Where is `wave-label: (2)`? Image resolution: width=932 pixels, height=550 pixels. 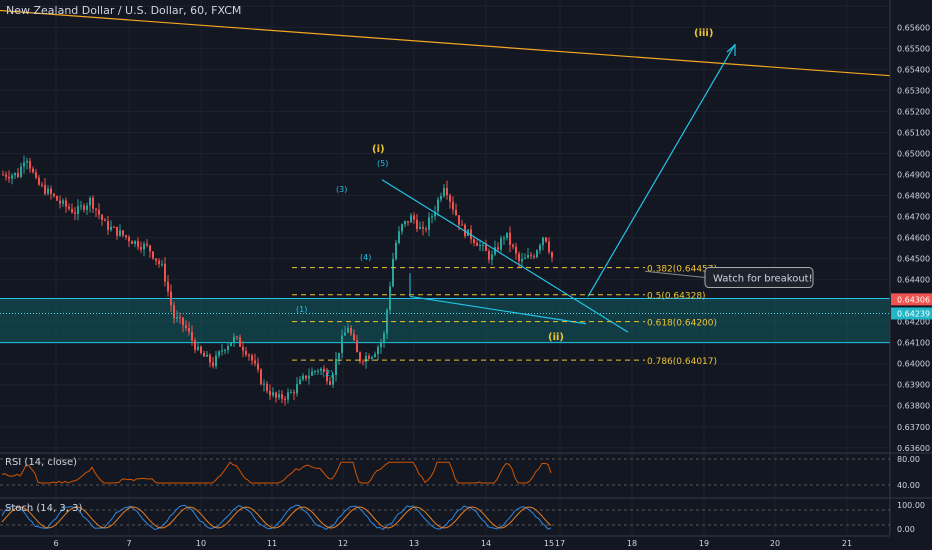 wave-label: (2) is located at coordinates (327, 373).